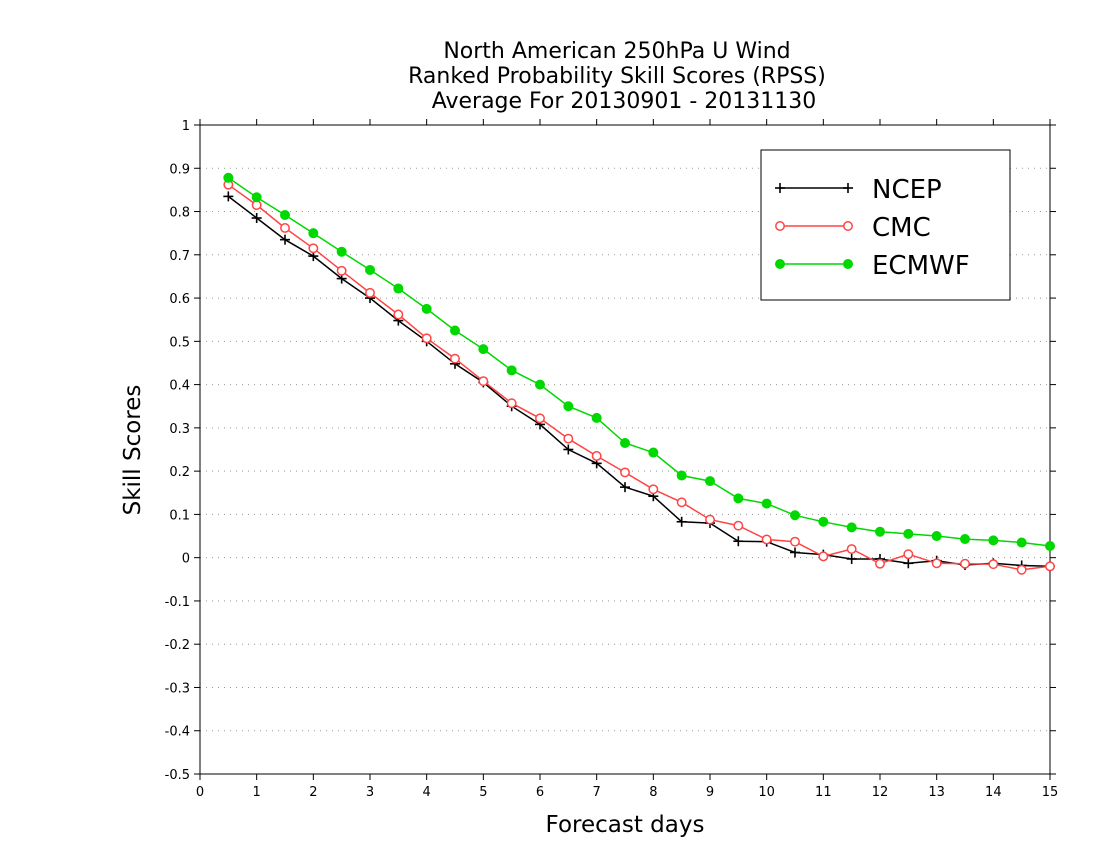  Describe the element at coordinates (179, 342) in the screenshot. I see `y-tick-label: 0.5` at that location.